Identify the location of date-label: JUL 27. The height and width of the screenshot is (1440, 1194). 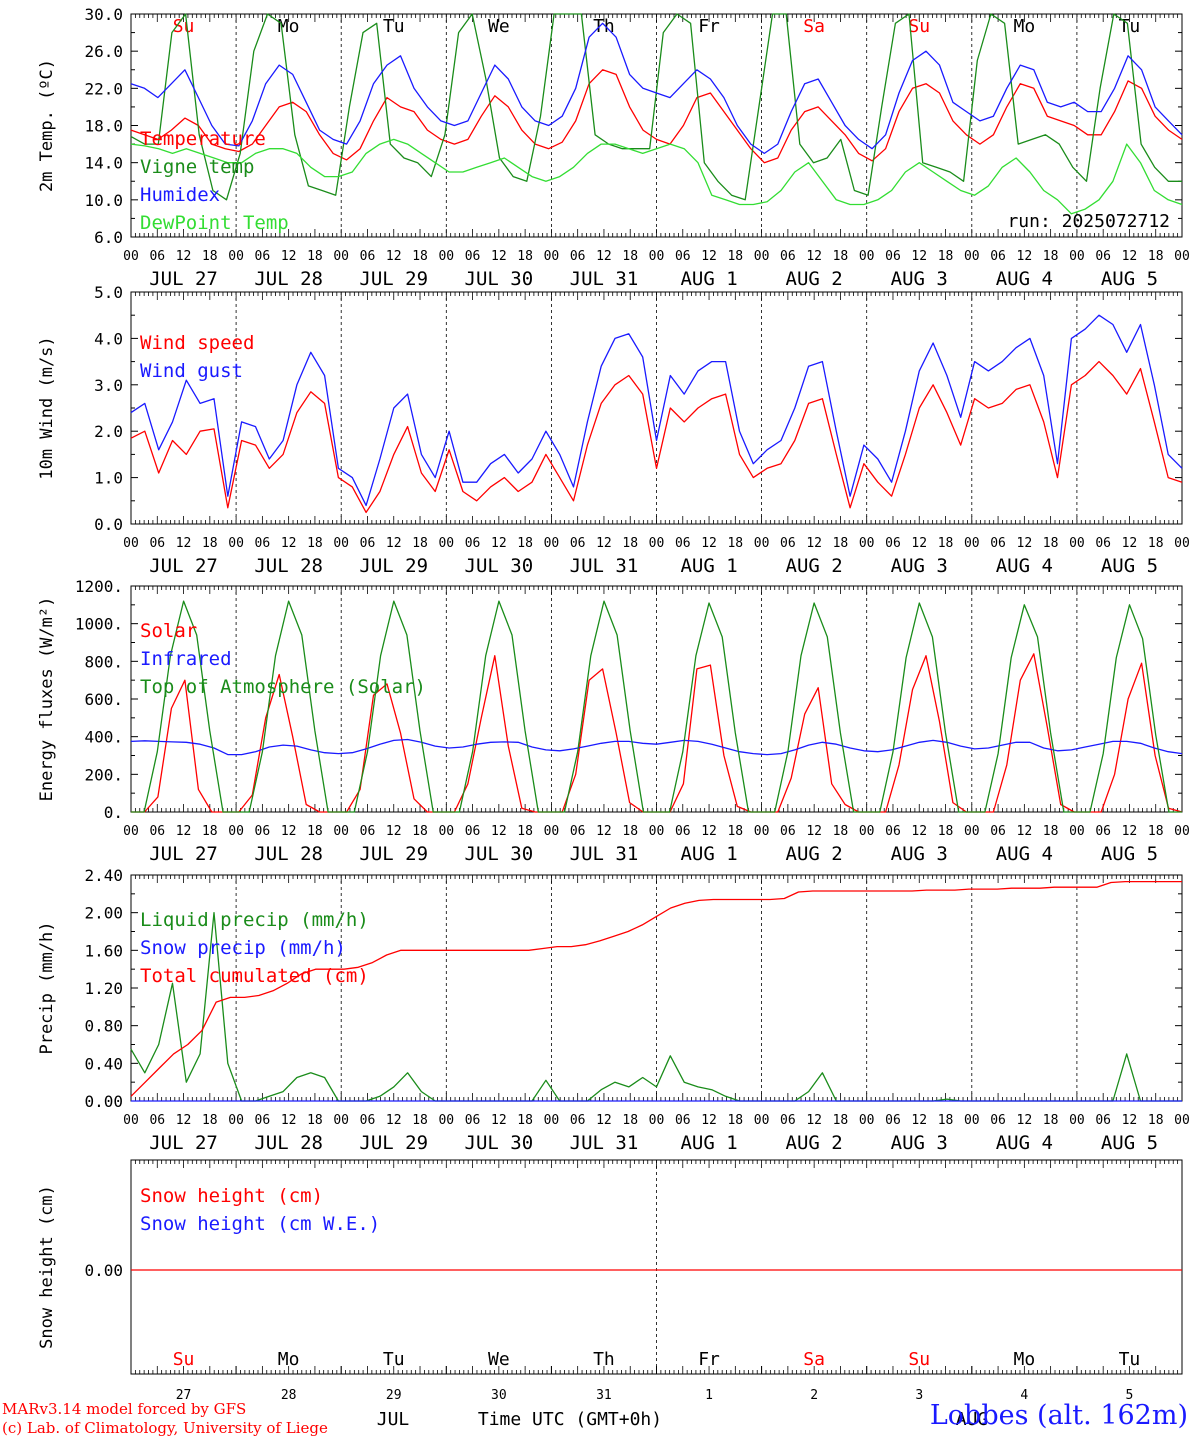
(183, 854).